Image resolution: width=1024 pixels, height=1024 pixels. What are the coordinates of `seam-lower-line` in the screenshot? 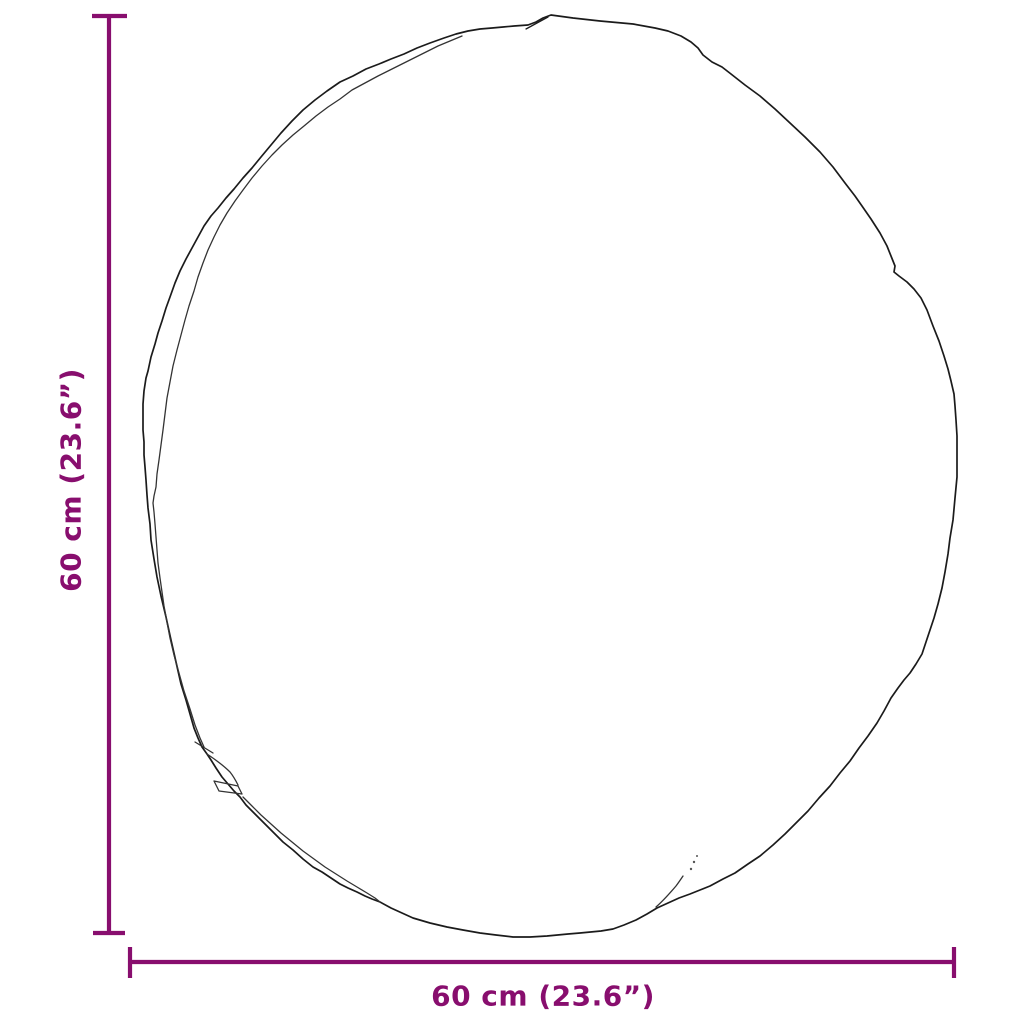 It's located at (311, 849).